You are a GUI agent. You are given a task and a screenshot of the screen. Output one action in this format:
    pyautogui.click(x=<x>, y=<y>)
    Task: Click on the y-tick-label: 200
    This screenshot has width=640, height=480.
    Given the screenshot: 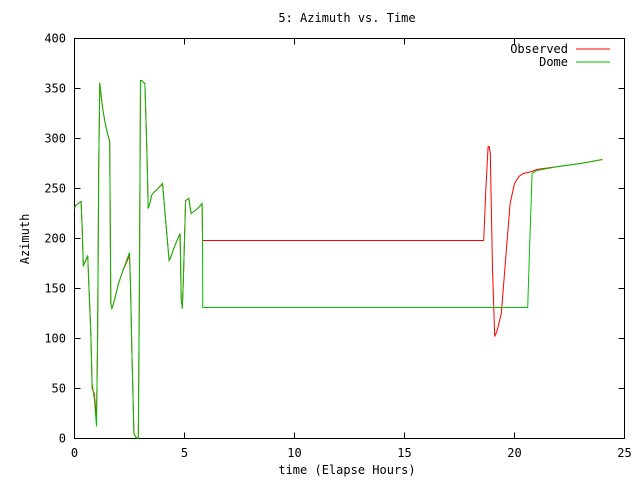 What is the action you would take?
    pyautogui.click(x=55, y=239)
    